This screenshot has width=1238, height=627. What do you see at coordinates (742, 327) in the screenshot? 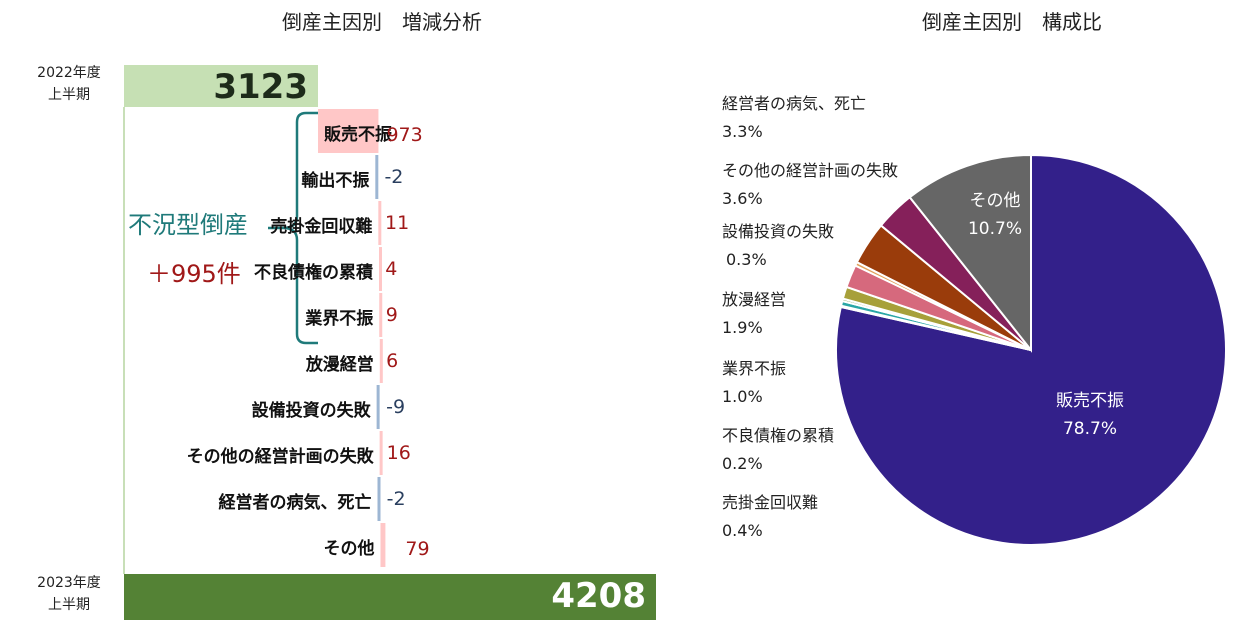
I see `pie-label-lax-pct: 1.9%` at bounding box center [742, 327].